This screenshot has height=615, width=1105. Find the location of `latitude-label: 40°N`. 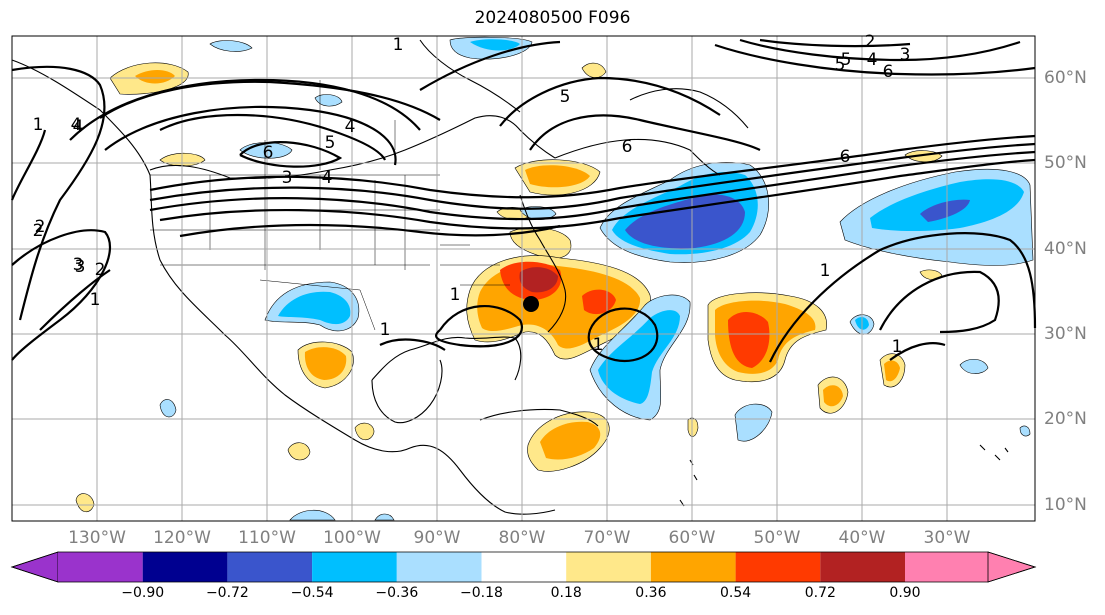

latitude-label: 40°N is located at coordinates (1065, 249).